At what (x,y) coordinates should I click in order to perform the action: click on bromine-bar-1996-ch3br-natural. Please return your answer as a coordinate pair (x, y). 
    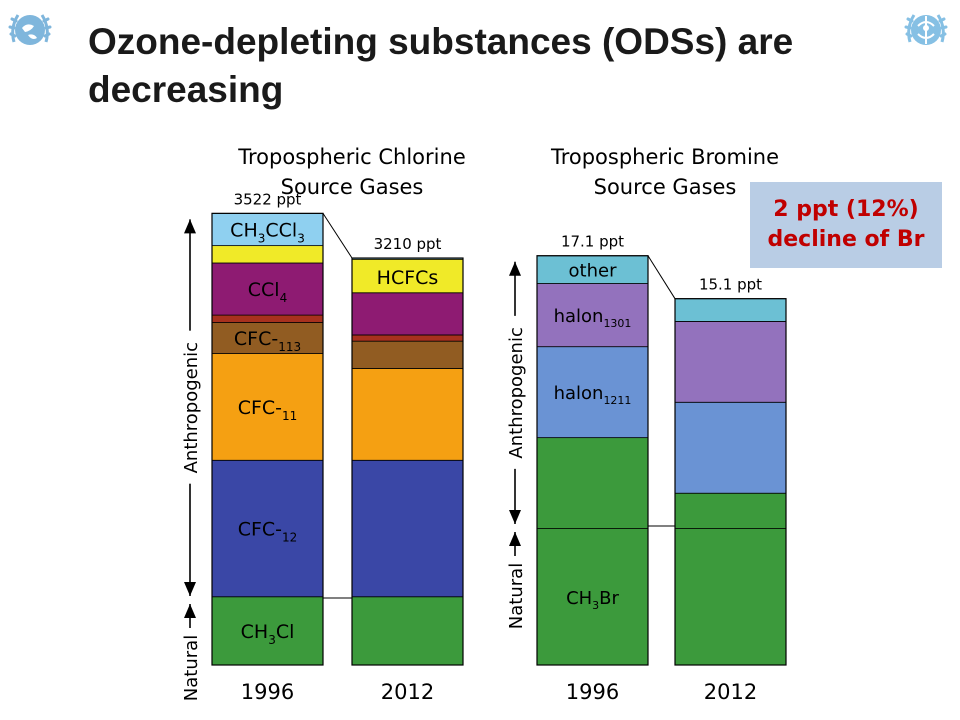
    Looking at the image, I should click on (592, 597).